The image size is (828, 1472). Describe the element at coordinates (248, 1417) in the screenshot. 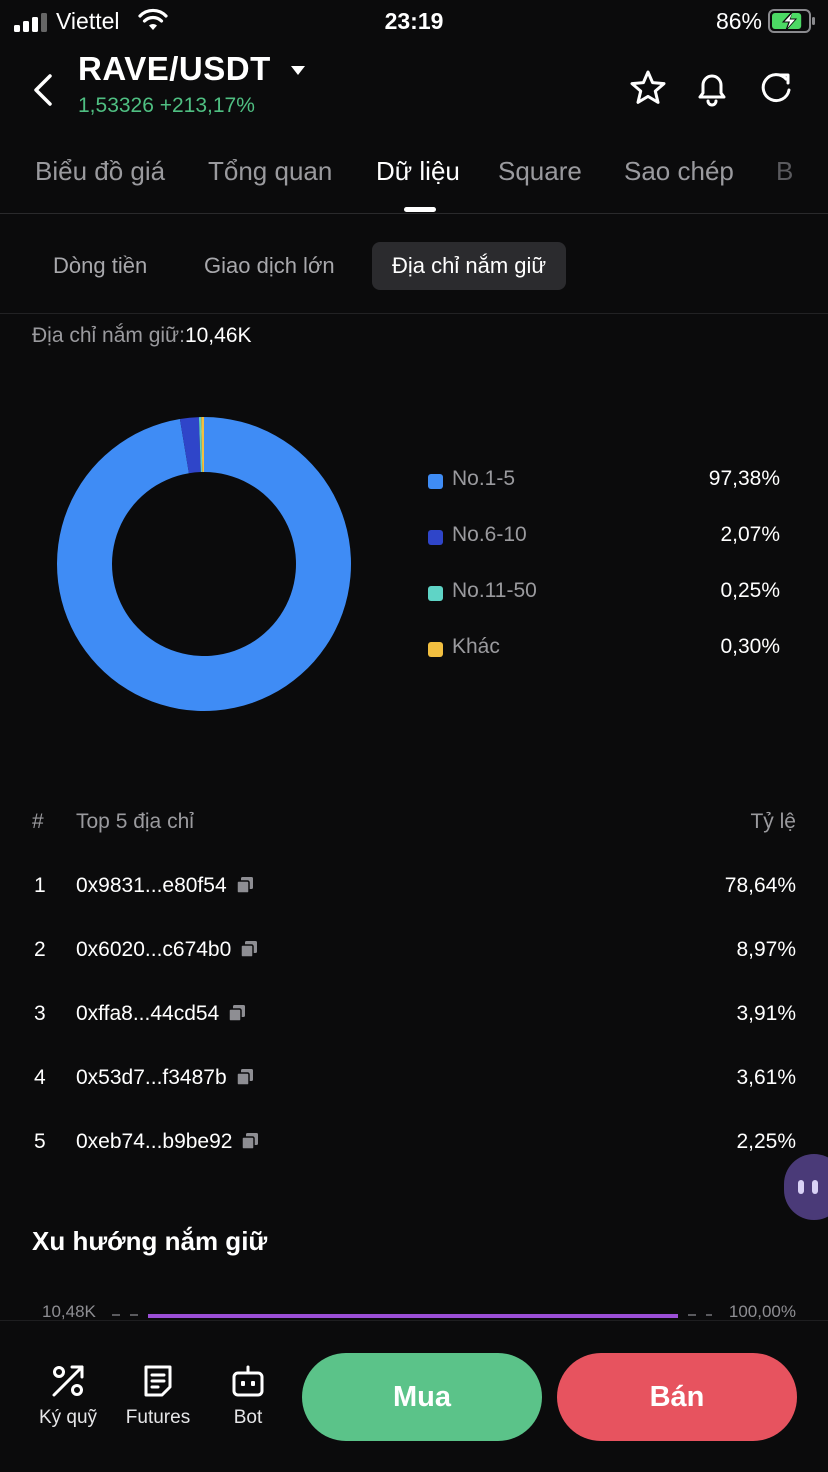

I see `nav-bot-label: Bot` at that location.